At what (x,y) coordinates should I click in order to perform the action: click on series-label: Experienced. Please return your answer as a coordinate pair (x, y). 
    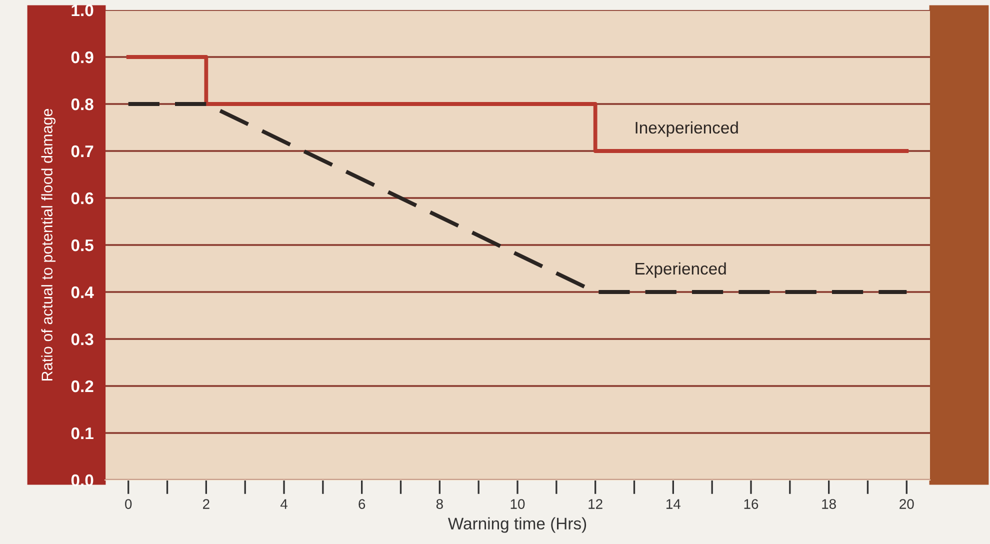
    Looking at the image, I should click on (681, 270).